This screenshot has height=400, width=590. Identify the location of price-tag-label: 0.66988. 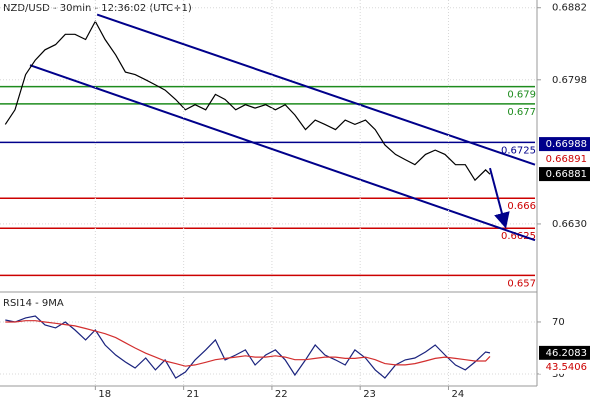
(566, 144).